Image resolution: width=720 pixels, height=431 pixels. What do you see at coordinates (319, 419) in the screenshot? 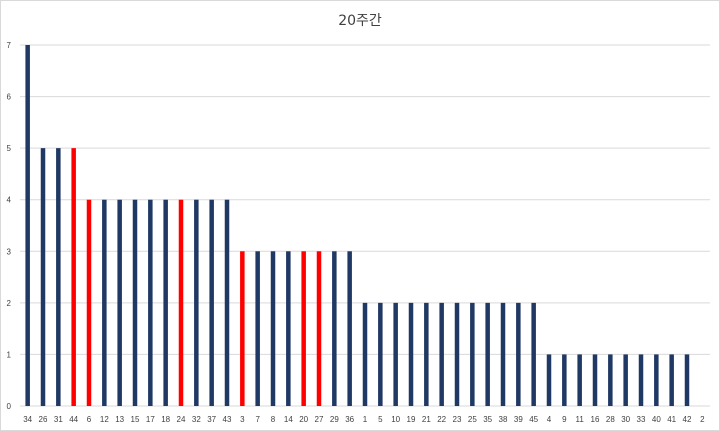
I see `x-tick-label: 27` at bounding box center [319, 419].